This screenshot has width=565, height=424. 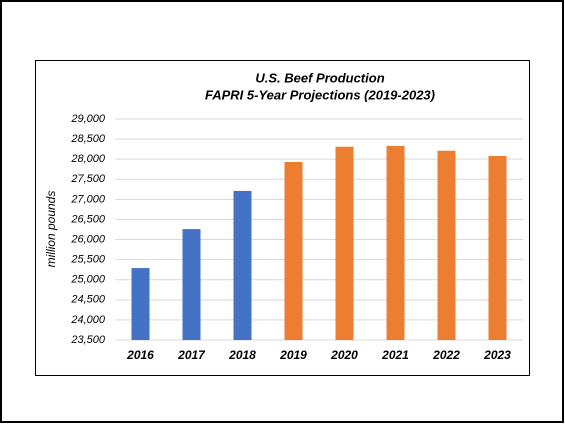 I want to click on y-tick-label: 25,500, so click(x=88, y=260).